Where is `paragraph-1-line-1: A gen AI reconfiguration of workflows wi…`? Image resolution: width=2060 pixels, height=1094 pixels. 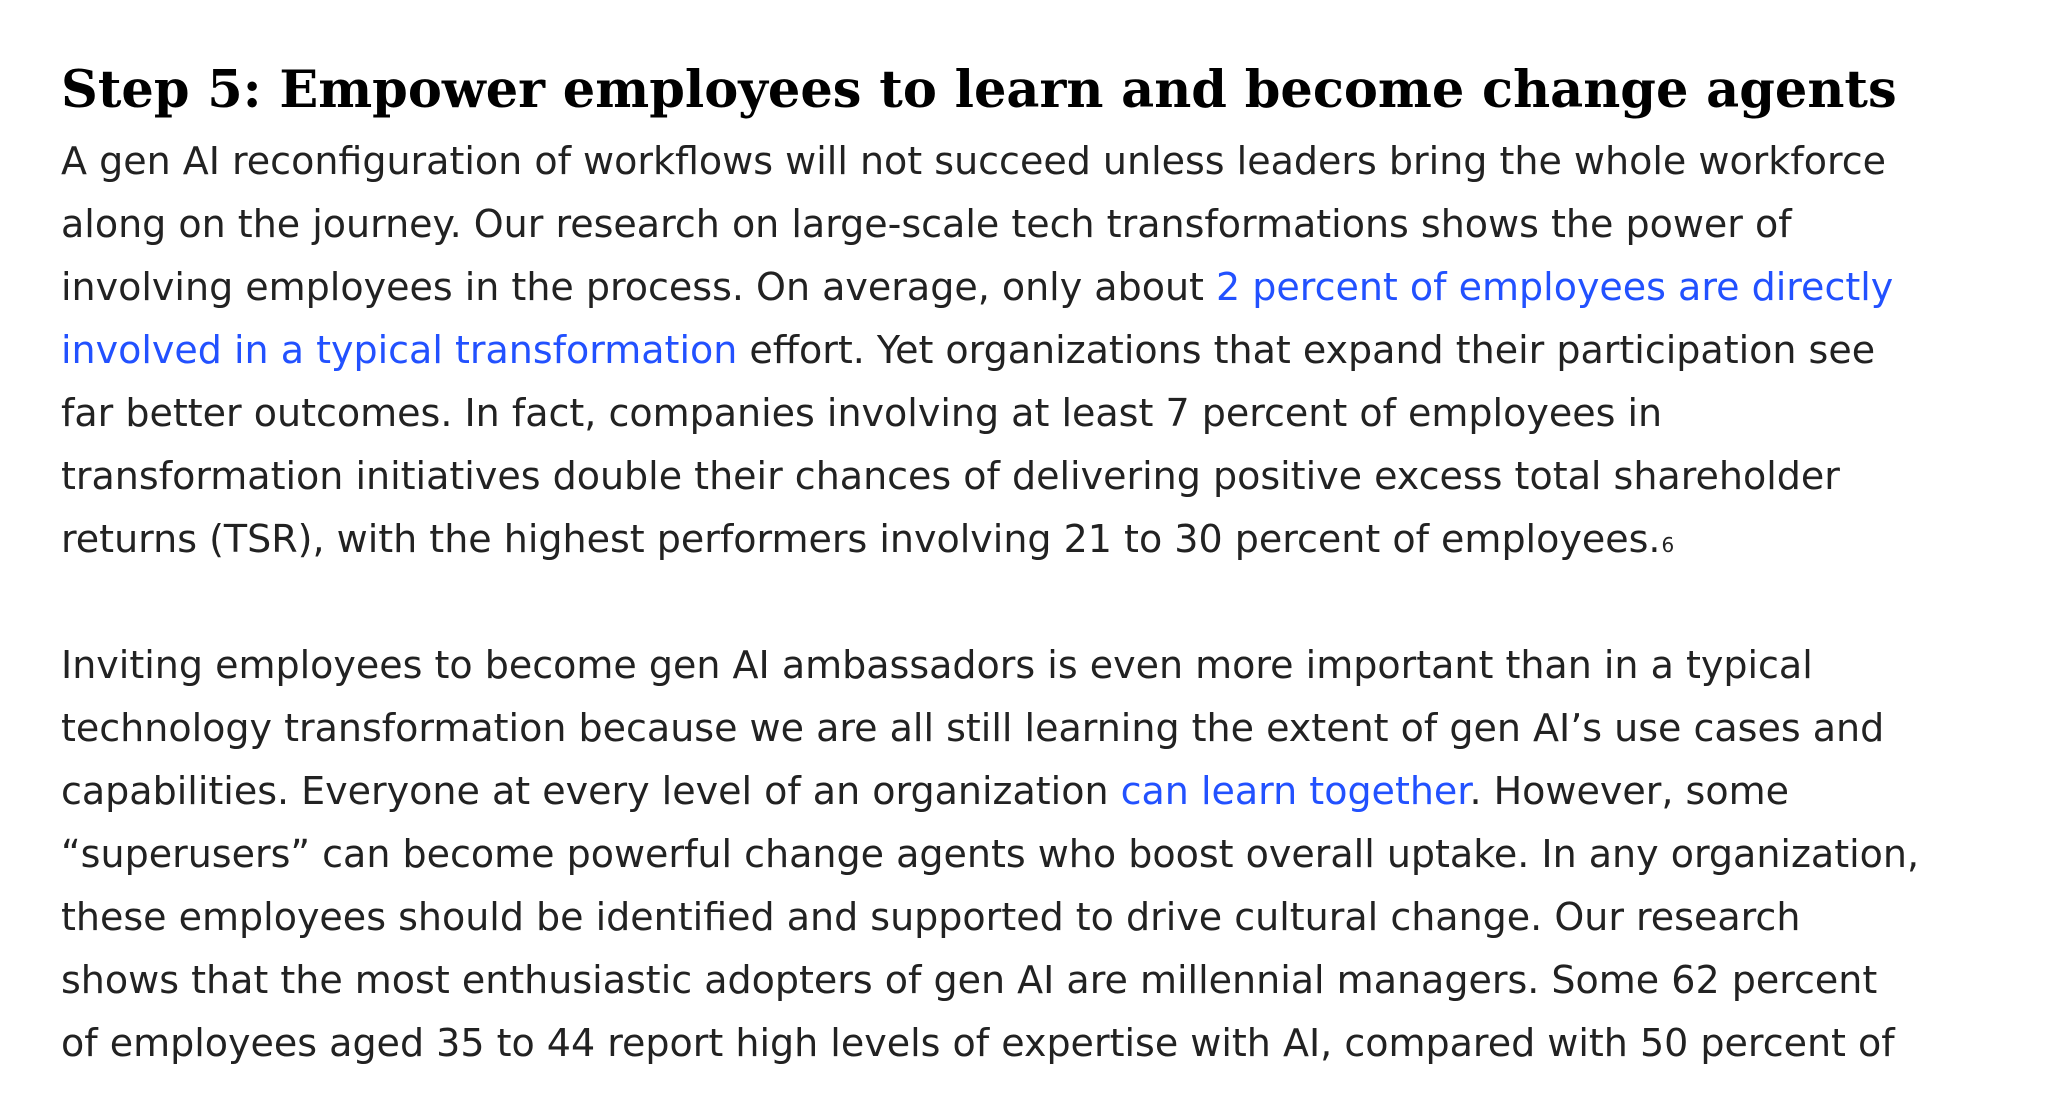
paragraph-1-line-1: A gen AI reconfiguration of workflows wi… is located at coordinates (974, 161).